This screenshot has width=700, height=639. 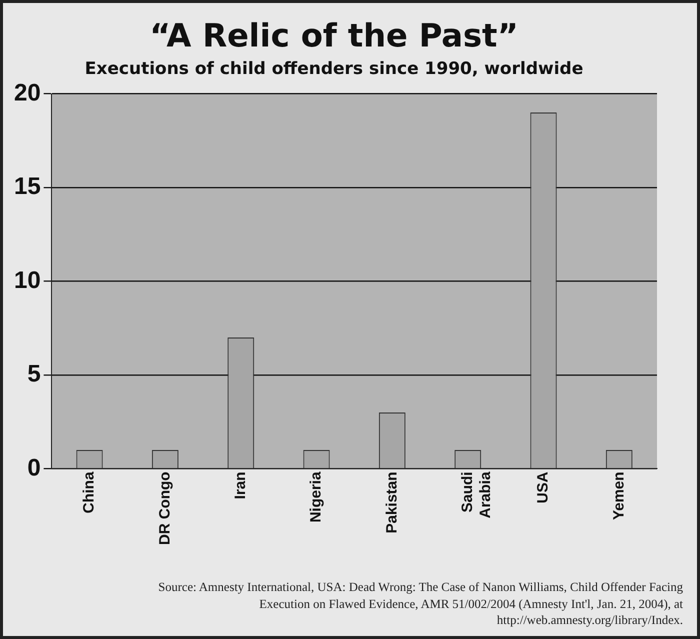 I want to click on x-tick-label: Pakistan, so click(x=391, y=503).